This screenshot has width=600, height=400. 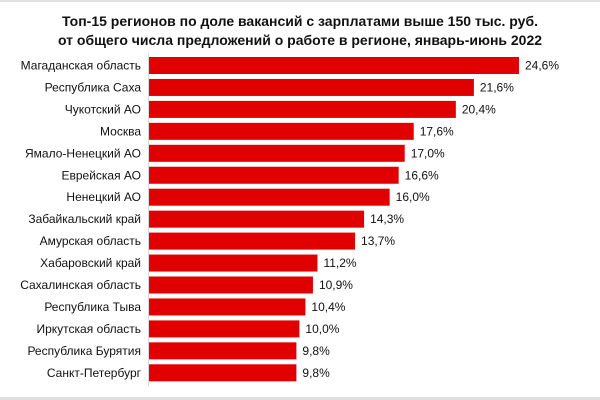 What do you see at coordinates (84, 351) in the screenshot?
I see `category-label: Республика Бурятия` at bounding box center [84, 351].